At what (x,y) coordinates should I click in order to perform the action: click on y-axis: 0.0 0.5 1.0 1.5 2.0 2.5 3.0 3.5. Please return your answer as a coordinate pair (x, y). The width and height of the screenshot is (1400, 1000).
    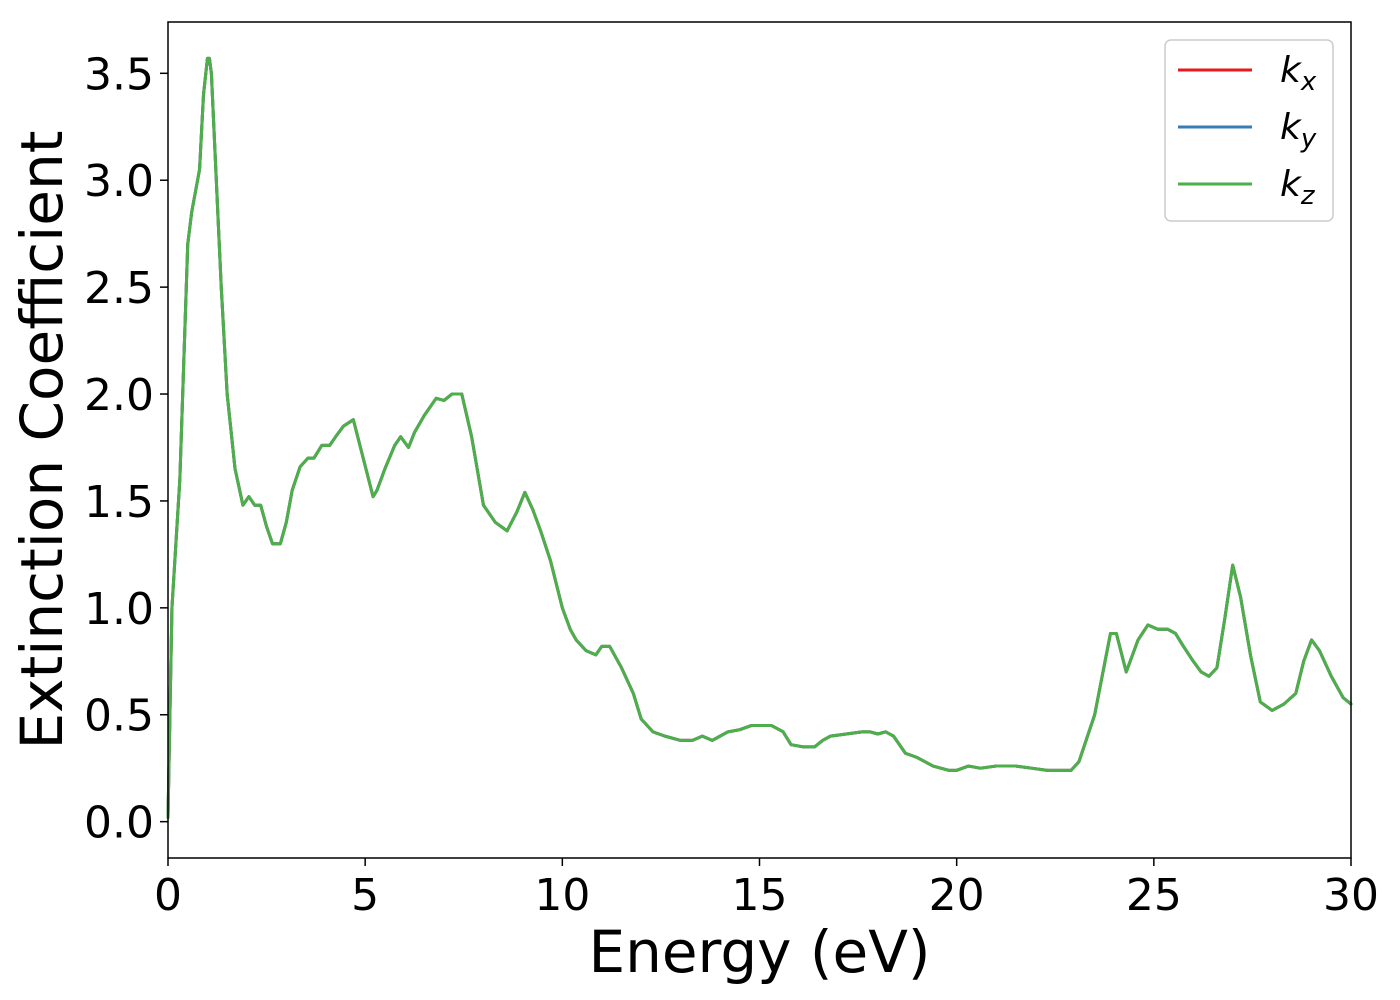
    Looking at the image, I should click on (126, 449).